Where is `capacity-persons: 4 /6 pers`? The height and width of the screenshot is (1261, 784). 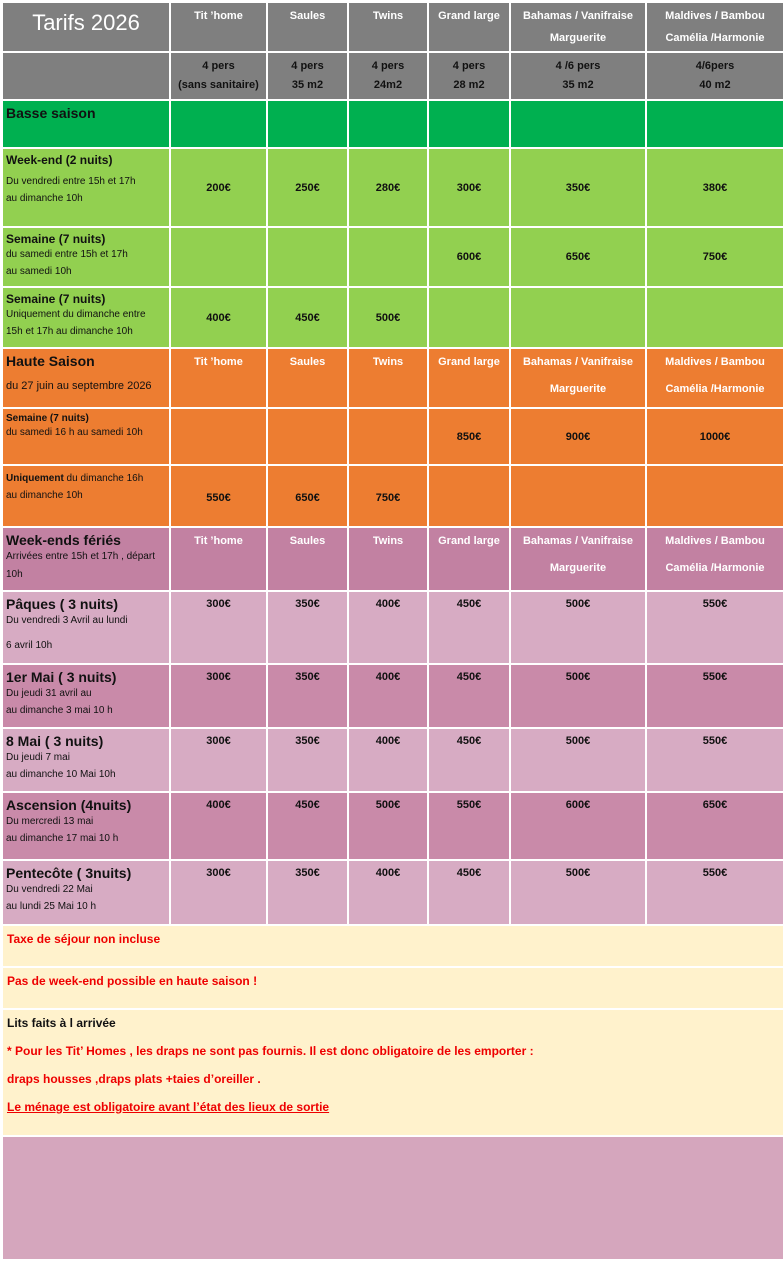 capacity-persons: 4 /6 pers is located at coordinates (578, 66).